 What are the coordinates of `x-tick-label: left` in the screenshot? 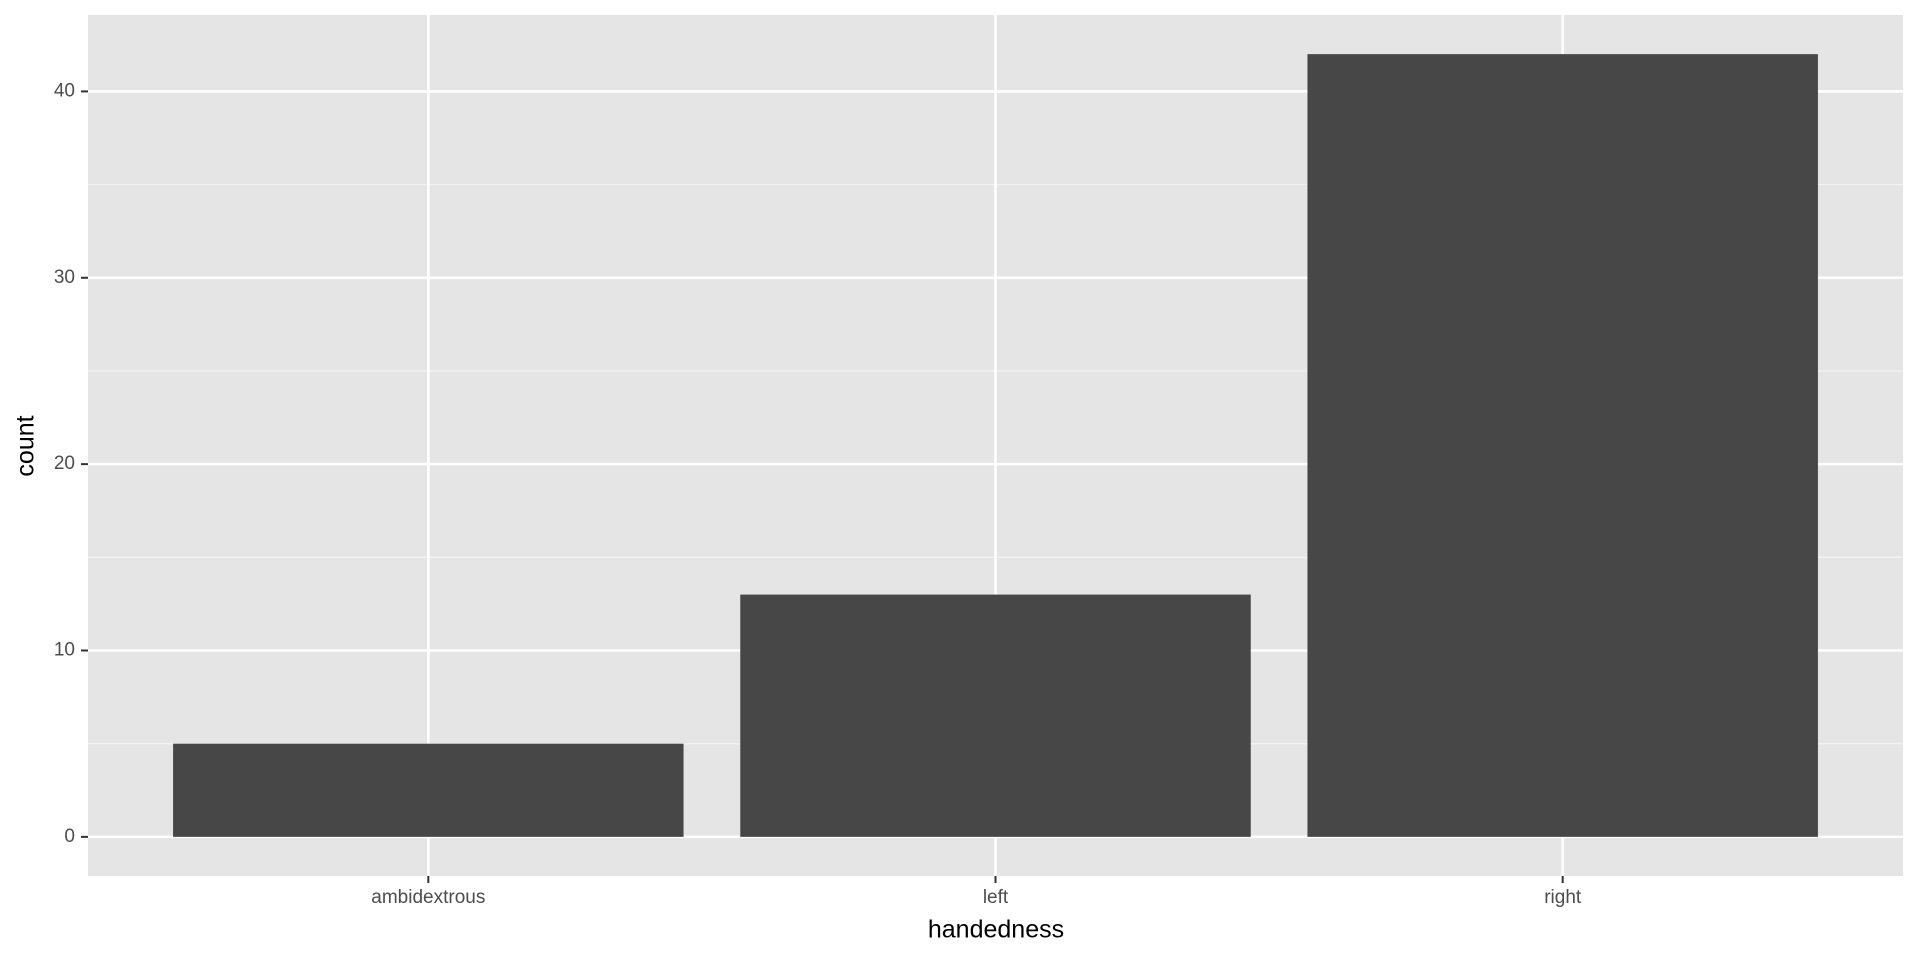 It's located at (996, 897).